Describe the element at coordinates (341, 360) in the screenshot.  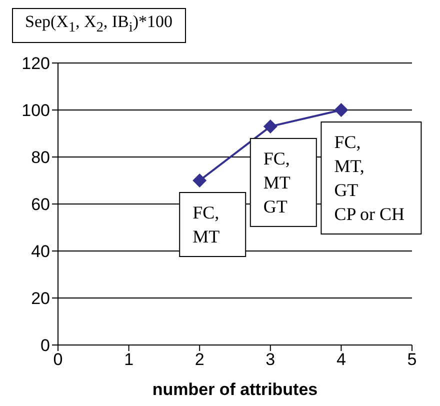
I see `x-tick-label: 4` at that location.